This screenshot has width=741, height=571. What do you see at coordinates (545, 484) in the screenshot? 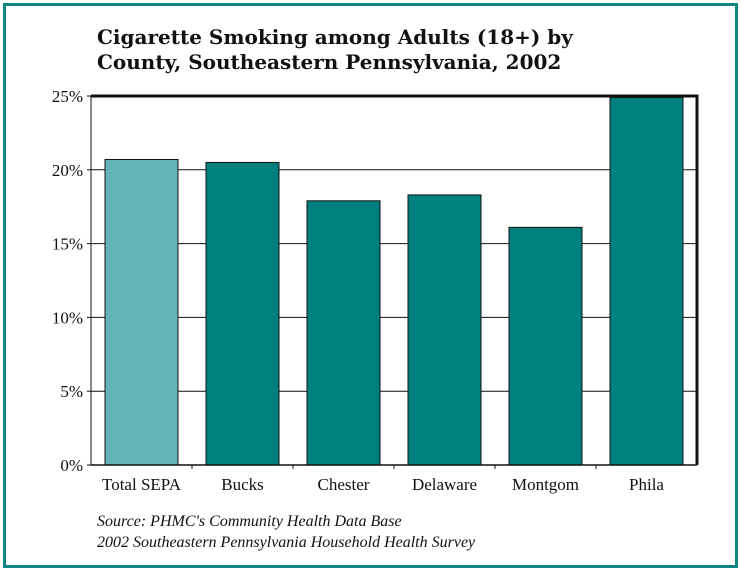
I see `x-tick-label: Montgom` at bounding box center [545, 484].